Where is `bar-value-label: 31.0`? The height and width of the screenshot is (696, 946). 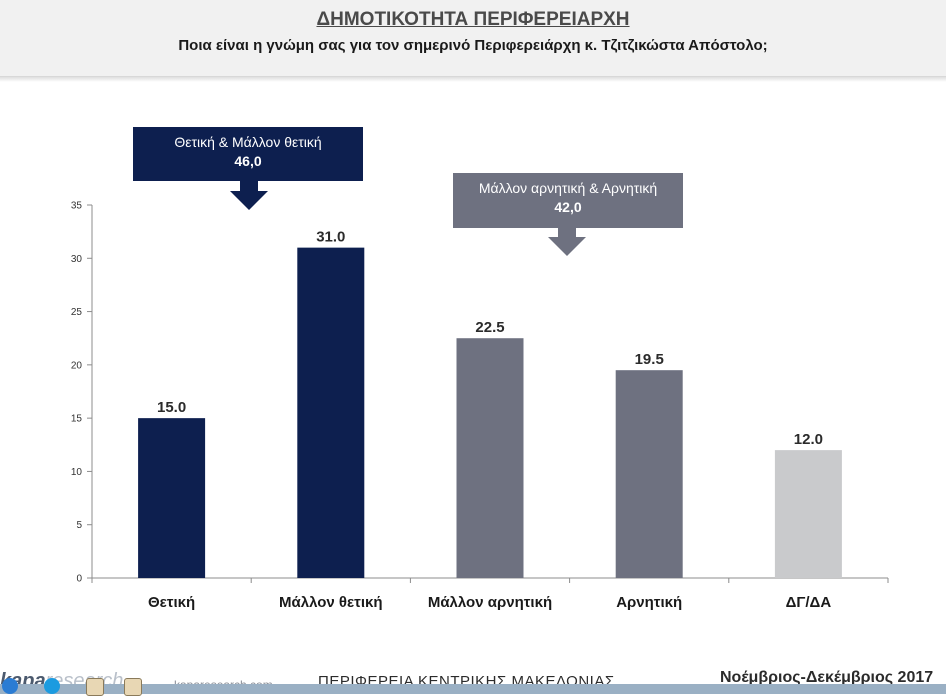
bar-value-label: 31.0 is located at coordinates (330, 237).